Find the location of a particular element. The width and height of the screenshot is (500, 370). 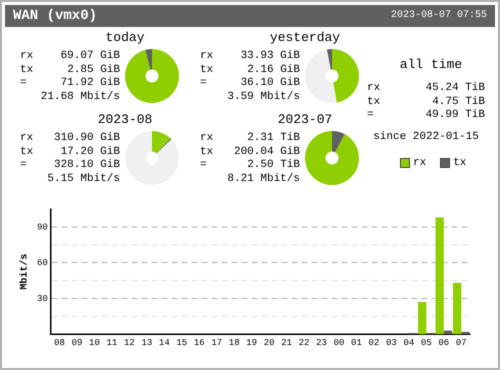

text: 45.24 TiB is located at coordinates (454, 89).